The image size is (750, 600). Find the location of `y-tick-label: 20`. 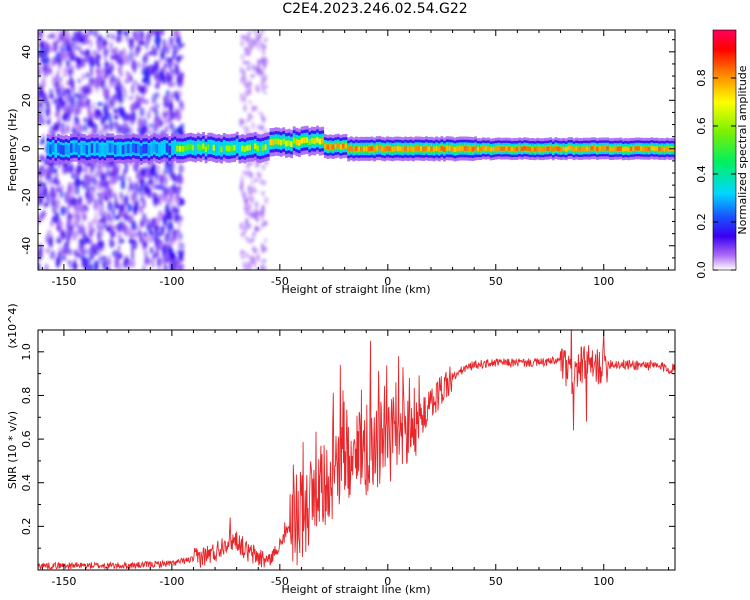

y-tick-label: 20 is located at coordinates (26, 100).